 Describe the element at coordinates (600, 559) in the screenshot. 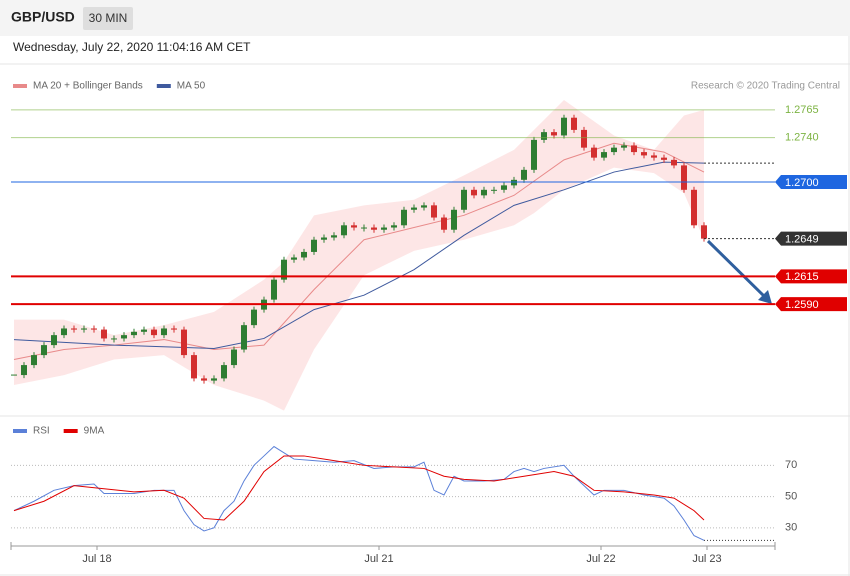

I see `x-tick-label: Jul 22` at that location.